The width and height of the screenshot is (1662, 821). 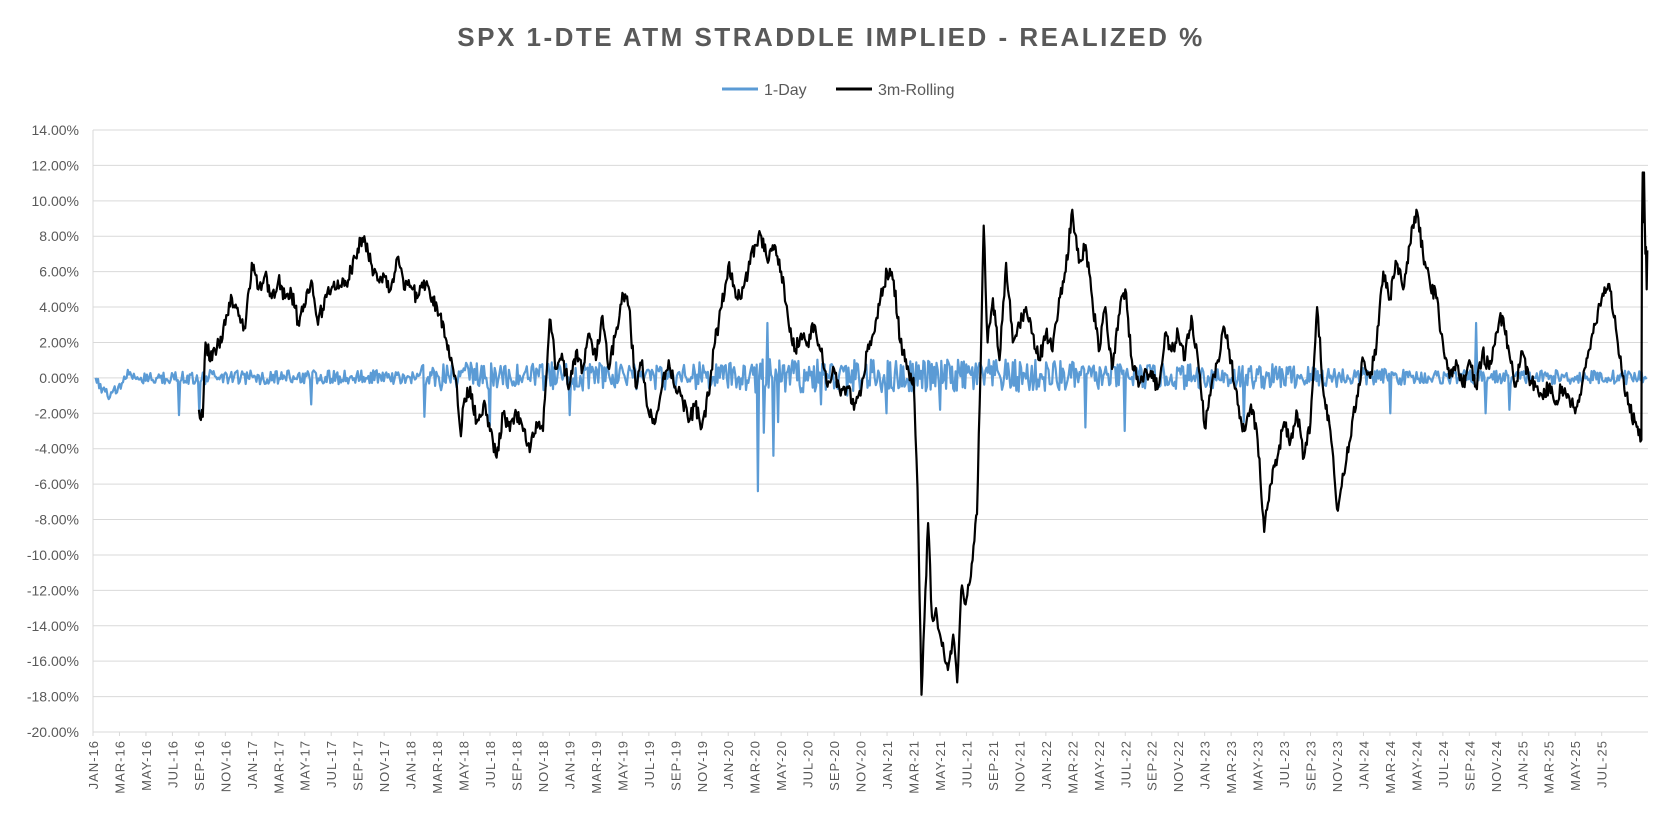 I want to click on x-tick-label: NOV-22, so click(x=1178, y=766).